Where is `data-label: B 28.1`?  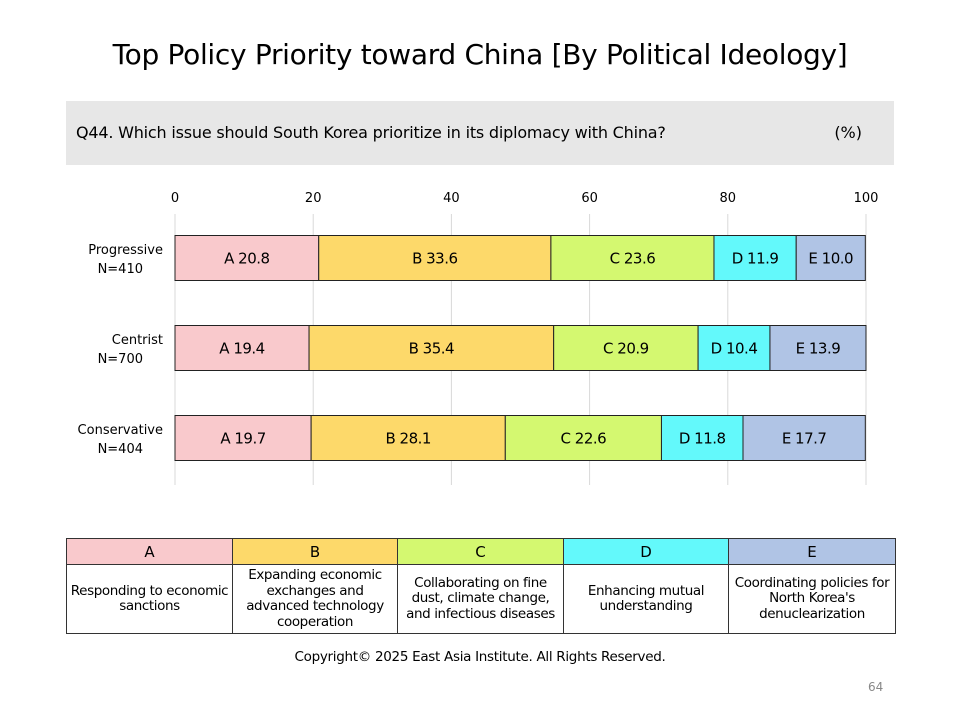
data-label: B 28.1 is located at coordinates (407, 439).